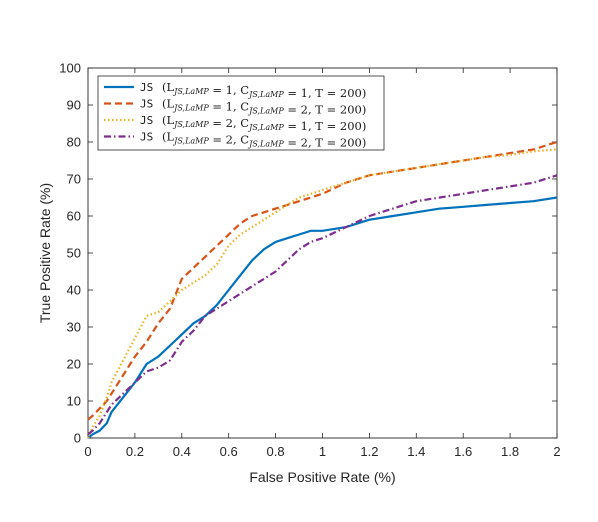 The image size is (598, 522). Describe the element at coordinates (322, 451) in the screenshot. I see `x-tick-label: 1` at that location.